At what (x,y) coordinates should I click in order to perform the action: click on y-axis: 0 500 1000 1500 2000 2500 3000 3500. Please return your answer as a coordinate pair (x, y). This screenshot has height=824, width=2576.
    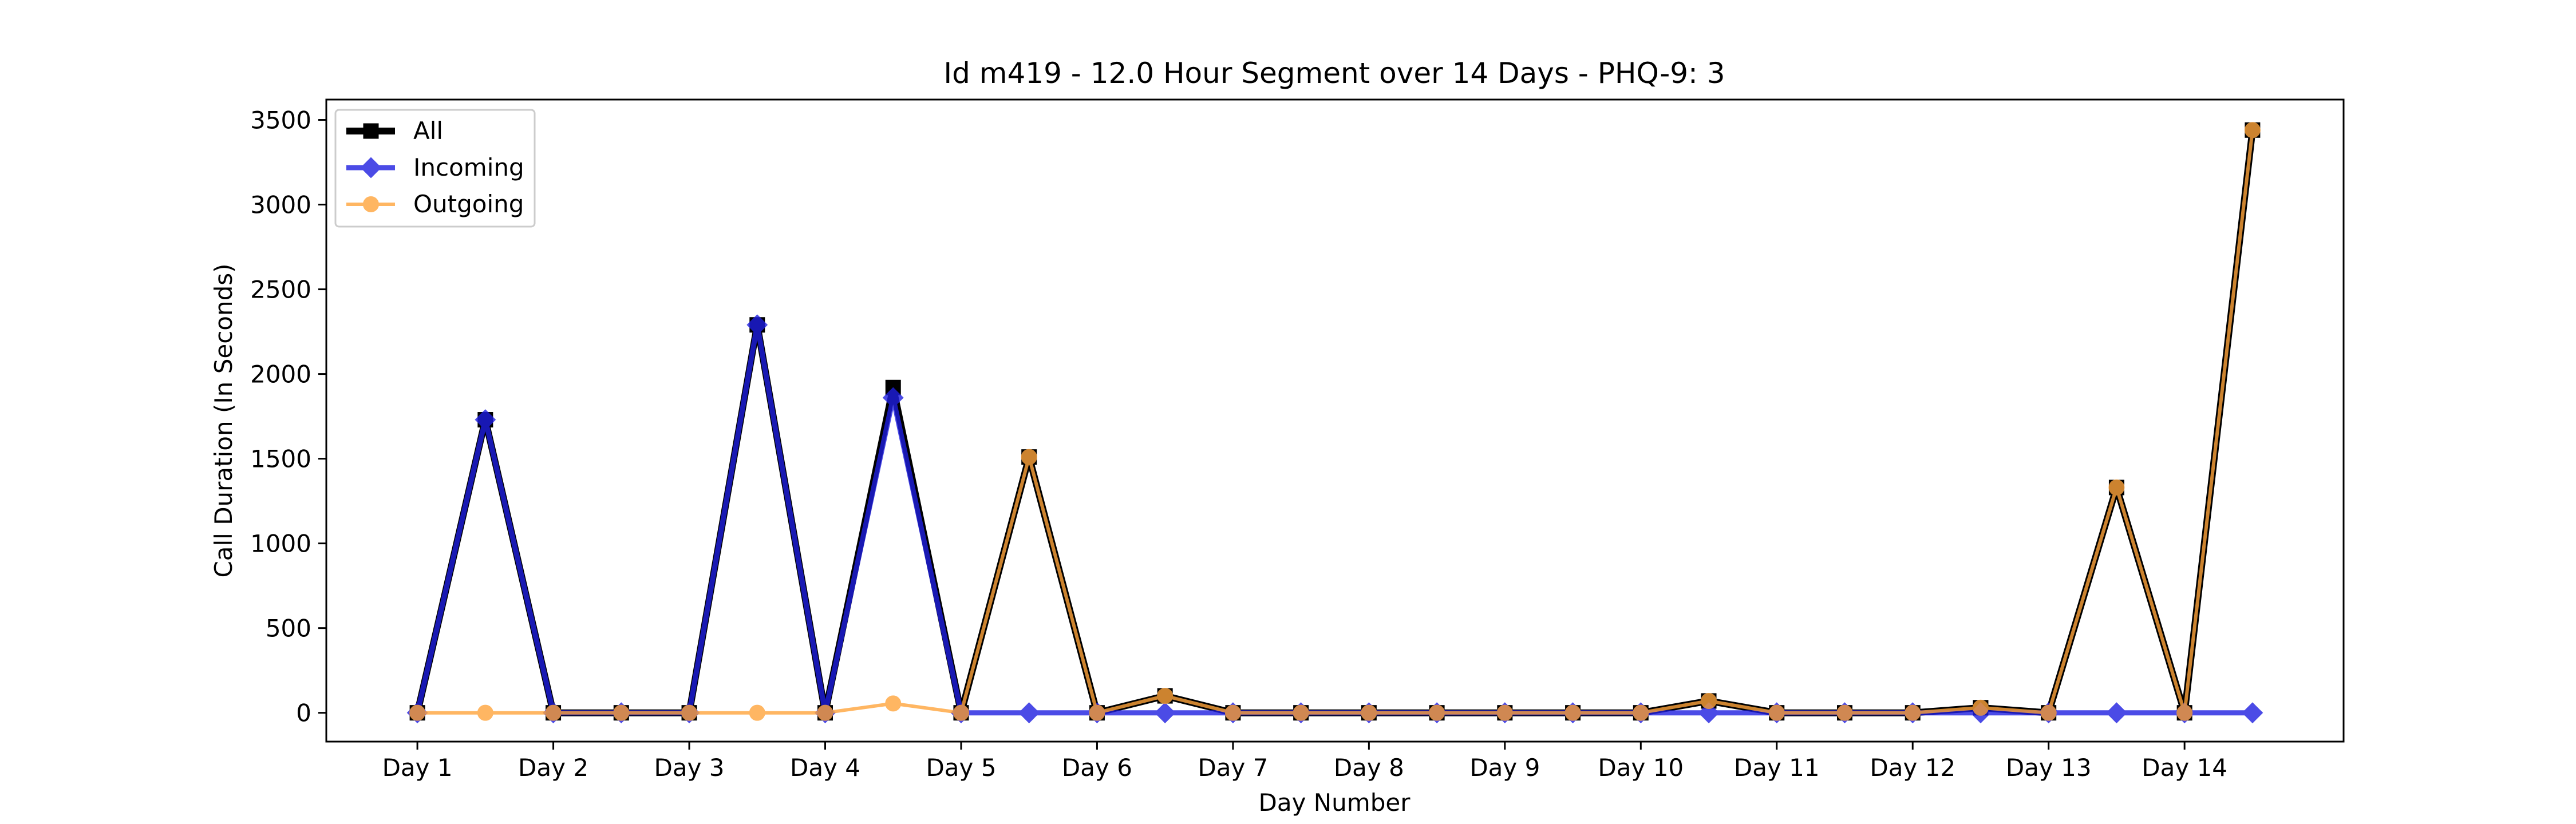
    Looking at the image, I should click on (288, 416).